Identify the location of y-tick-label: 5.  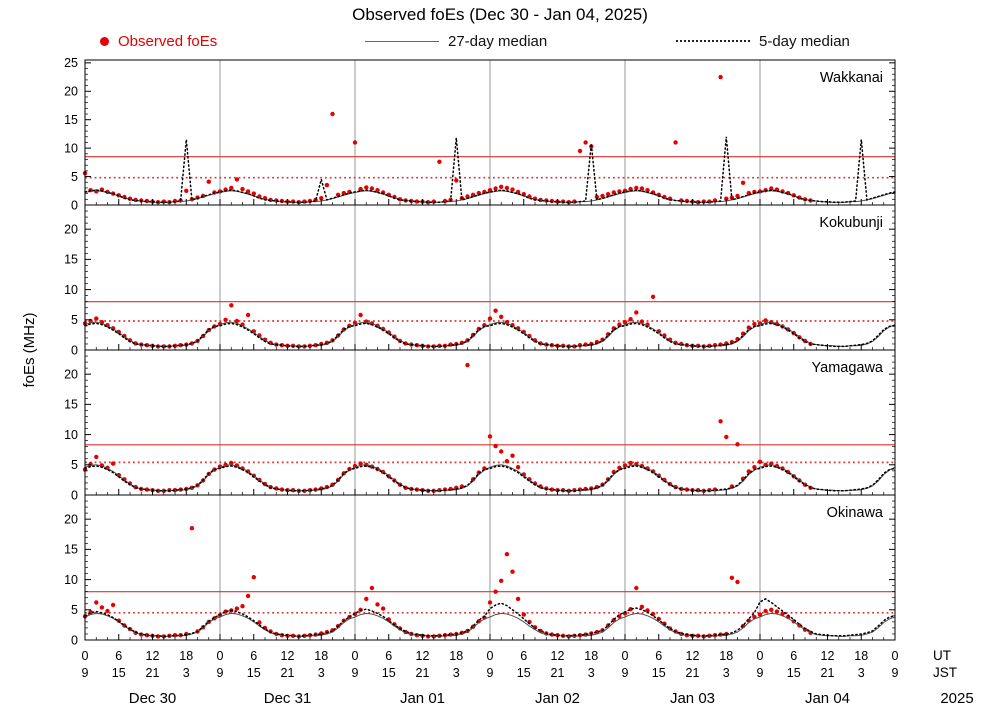
(74, 610).